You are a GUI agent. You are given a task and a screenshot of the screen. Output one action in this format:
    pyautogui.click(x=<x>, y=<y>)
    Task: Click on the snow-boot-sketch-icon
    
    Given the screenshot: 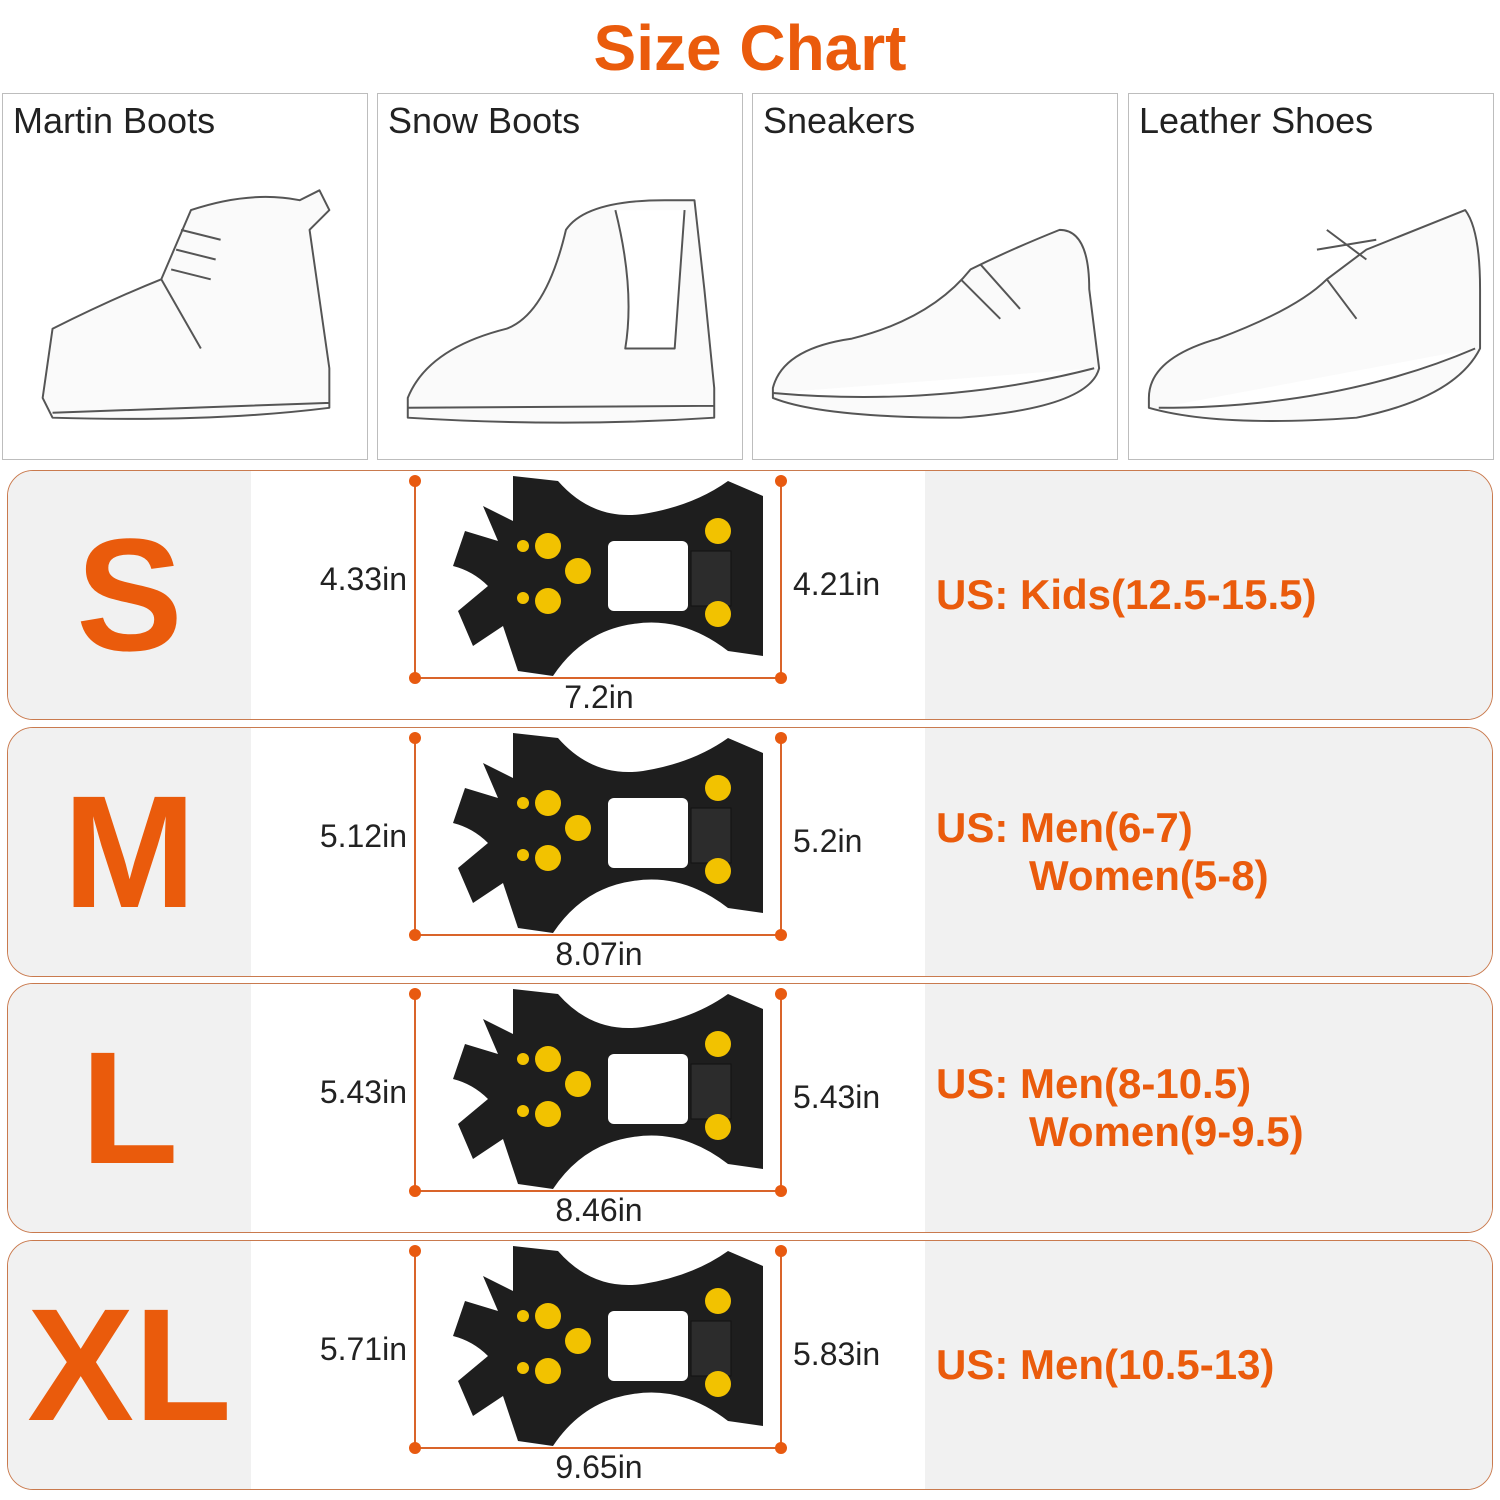 What is the action you would take?
    pyautogui.click(x=561, y=311)
    